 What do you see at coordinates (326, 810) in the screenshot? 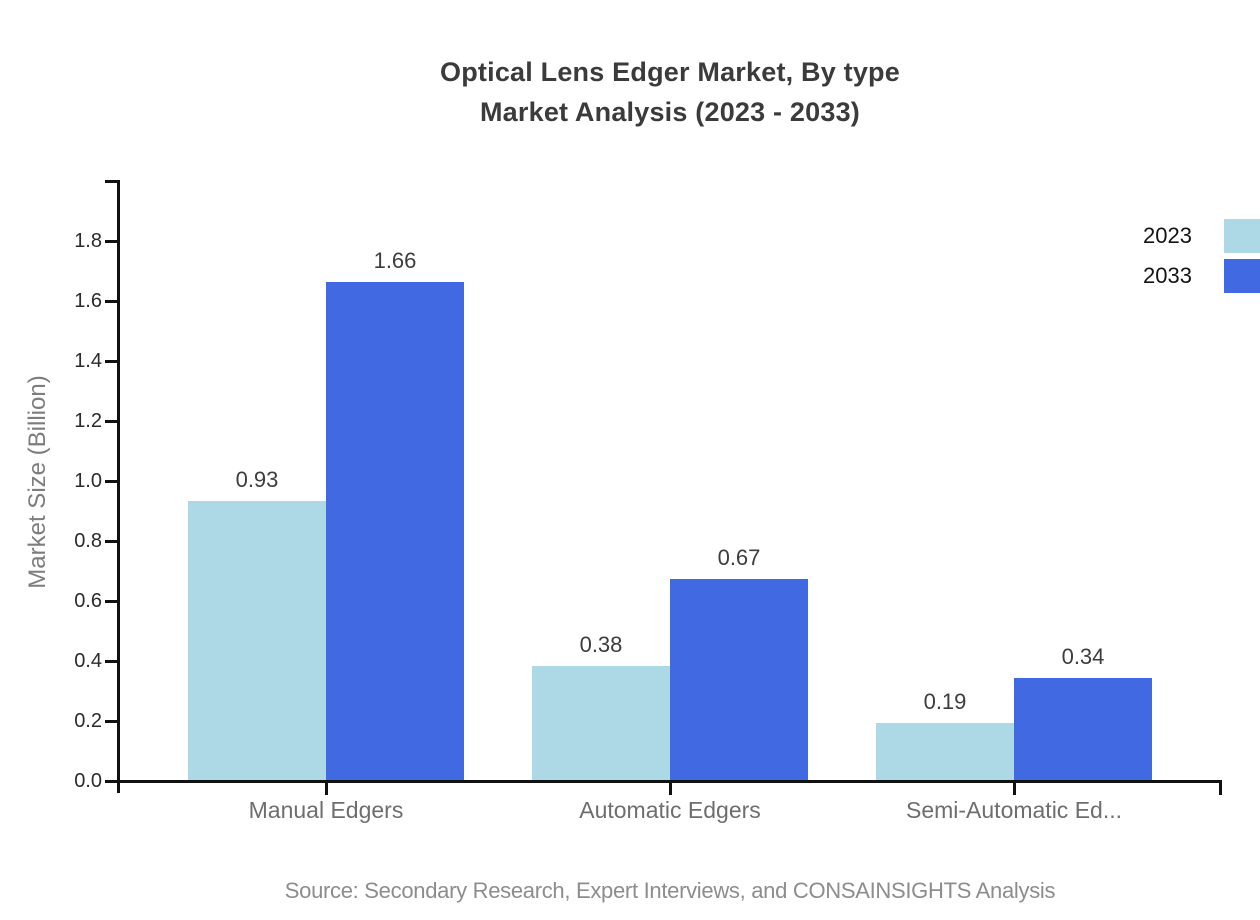
I see `category-label: Manual Edgers` at bounding box center [326, 810].